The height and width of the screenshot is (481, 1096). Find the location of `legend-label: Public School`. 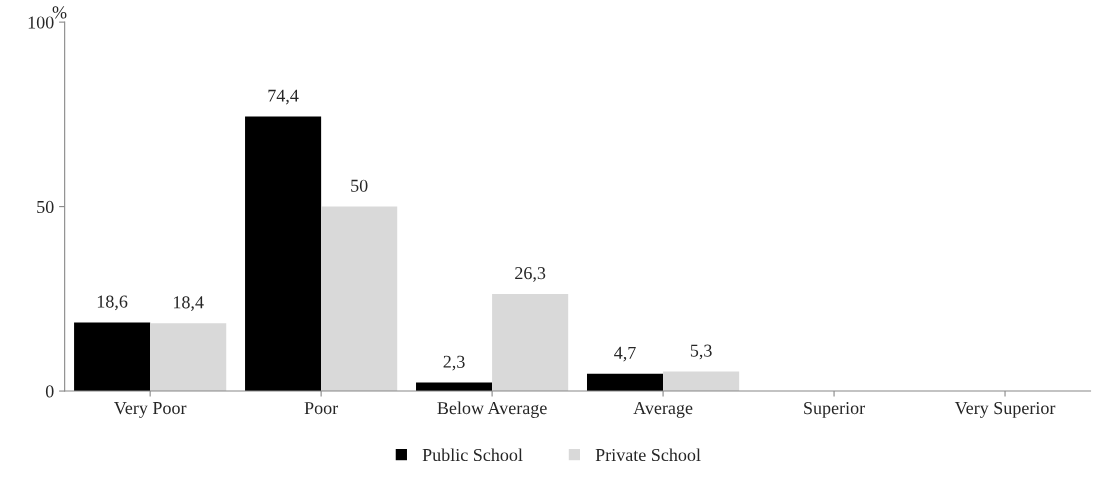

legend-label: Public School is located at coordinates (472, 455).